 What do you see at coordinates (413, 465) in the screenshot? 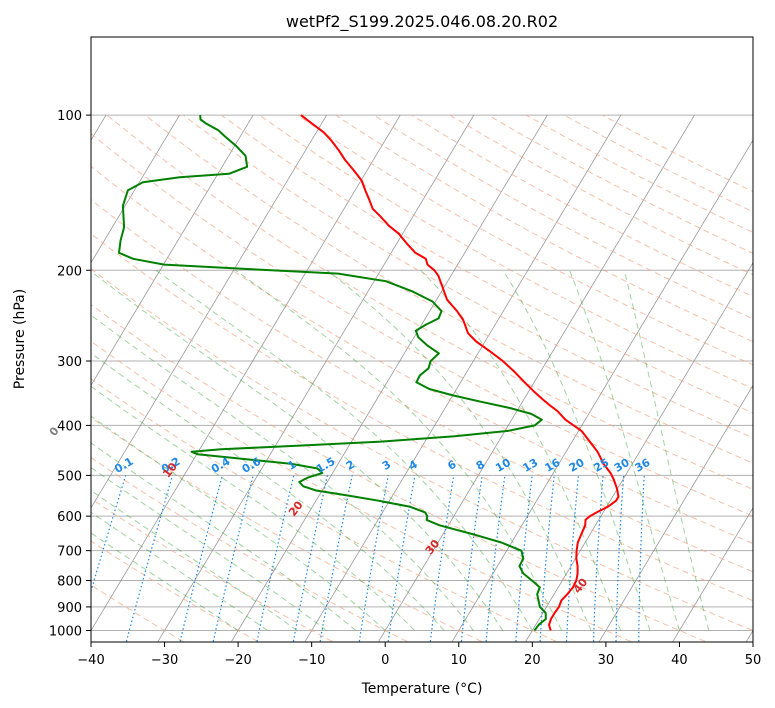
I see `mixing-ratio-label: 4` at bounding box center [413, 465].